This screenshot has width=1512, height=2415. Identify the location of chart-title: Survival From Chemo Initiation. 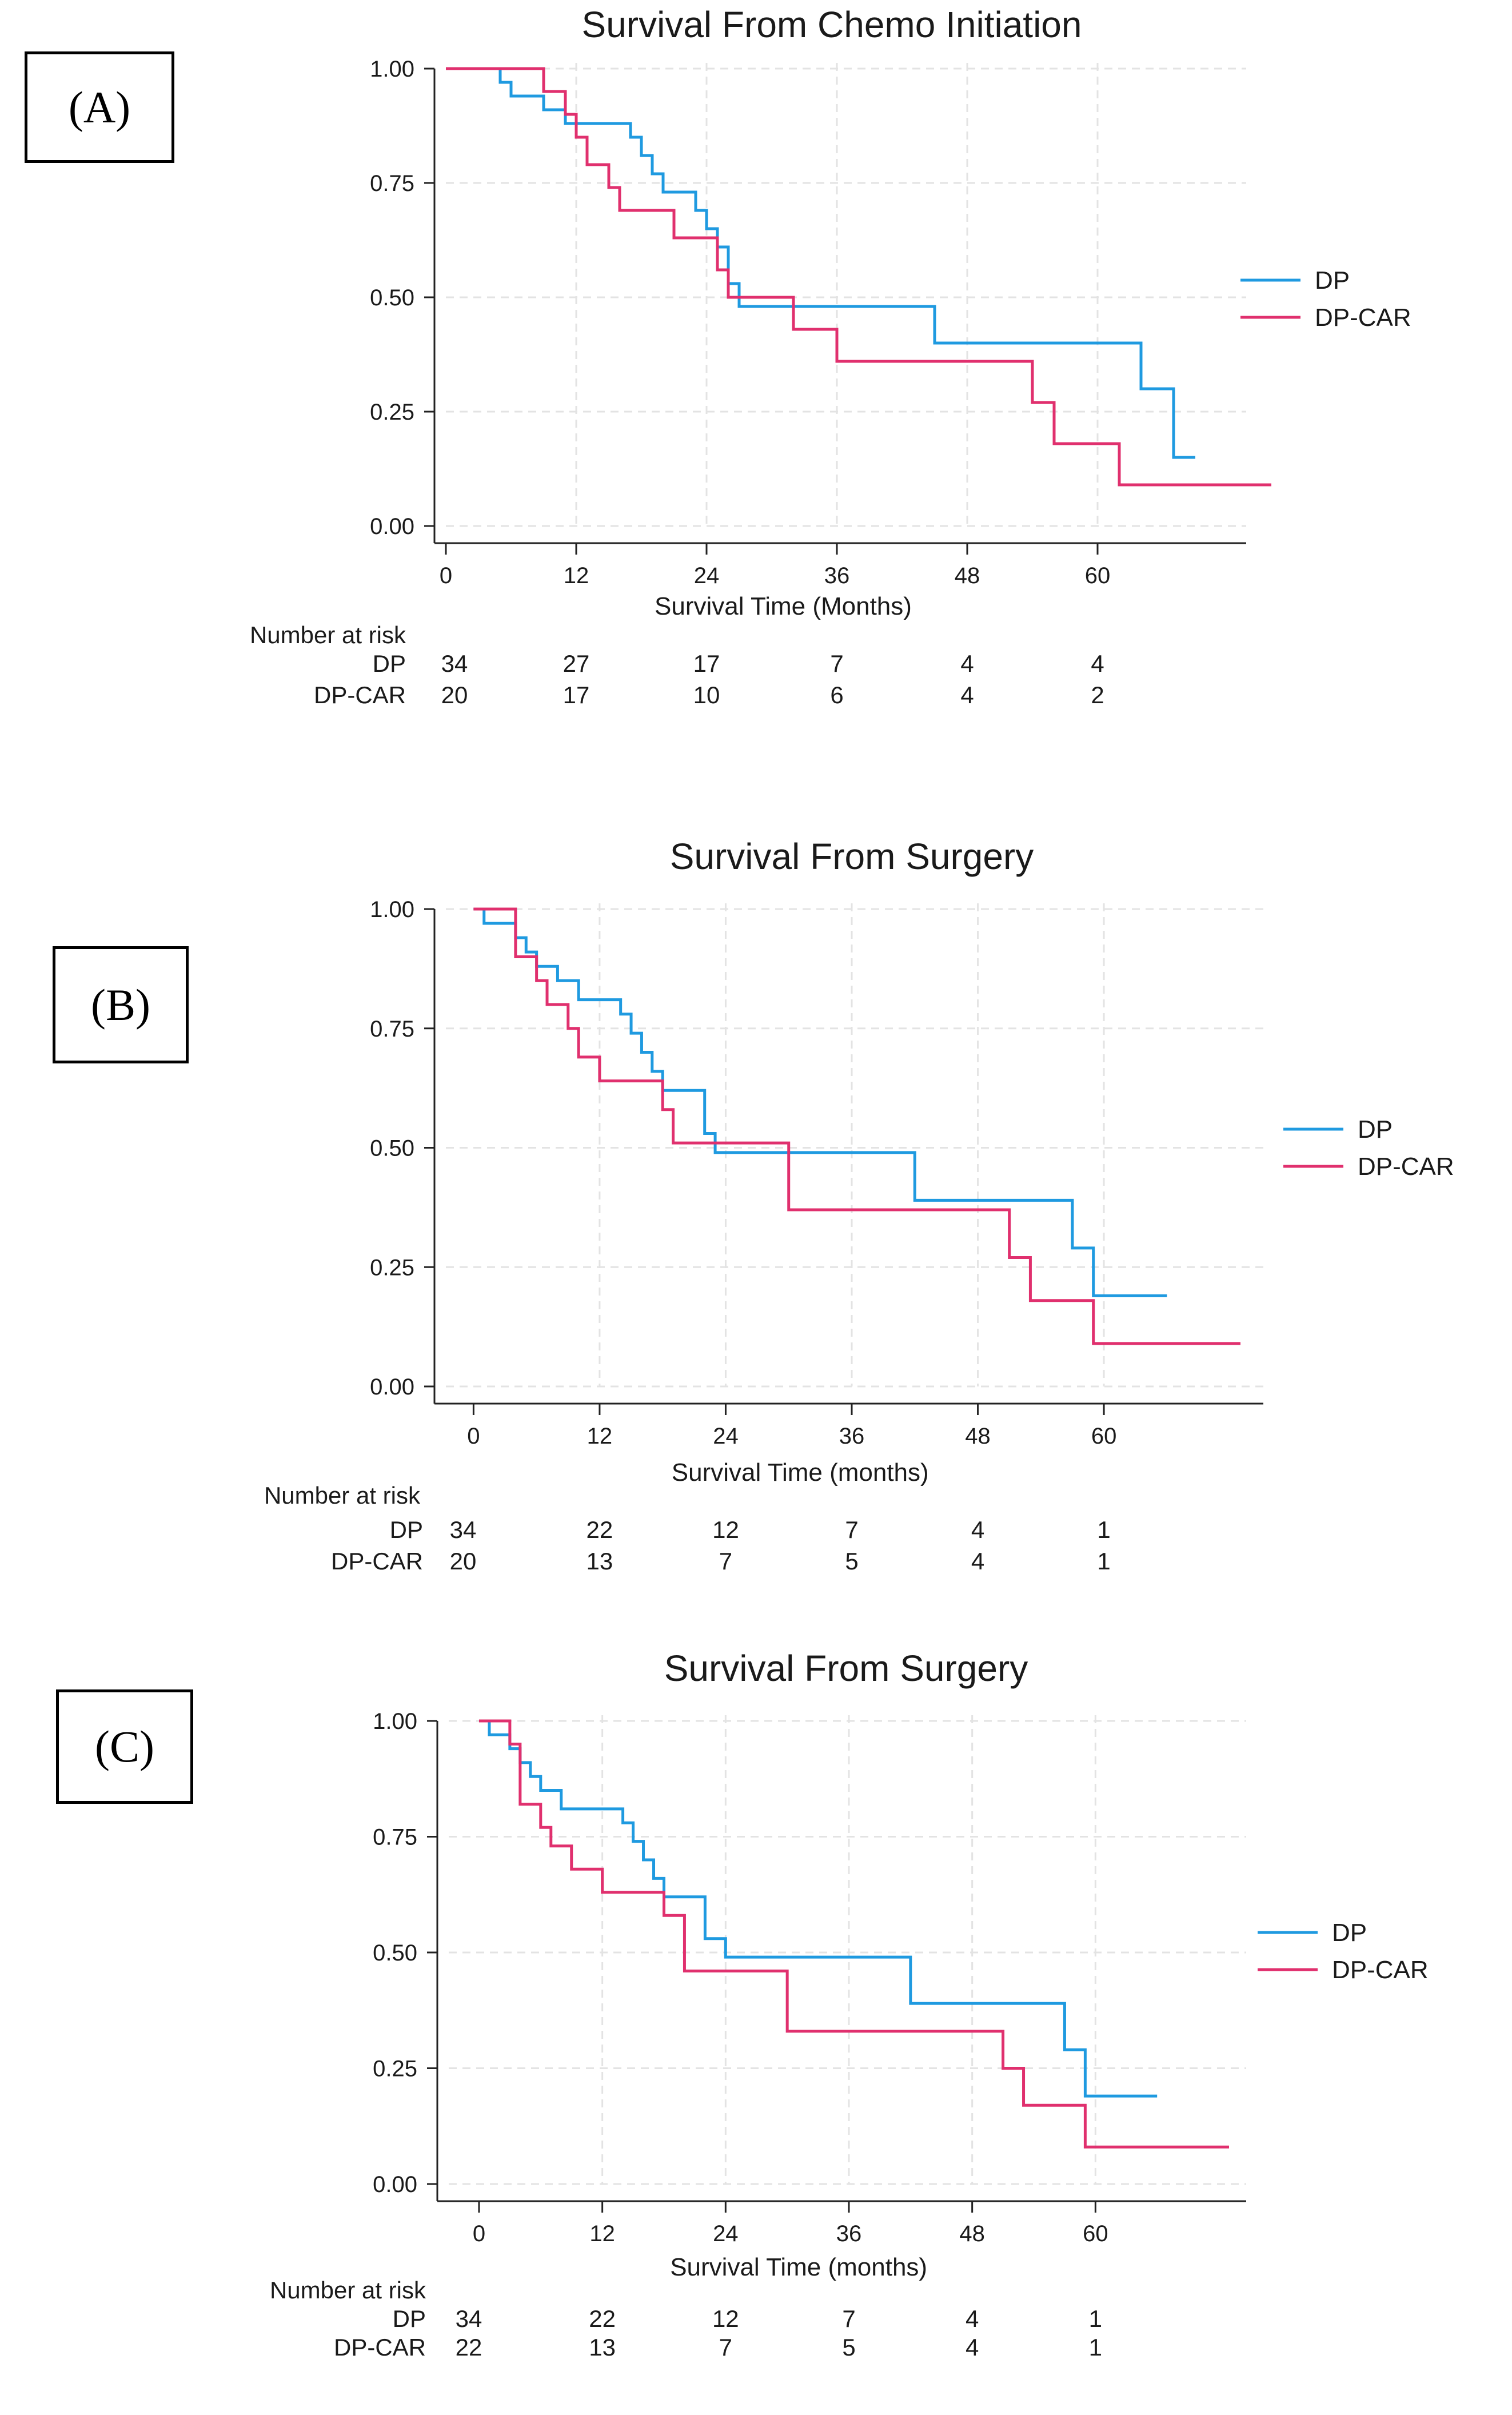
(832, 25).